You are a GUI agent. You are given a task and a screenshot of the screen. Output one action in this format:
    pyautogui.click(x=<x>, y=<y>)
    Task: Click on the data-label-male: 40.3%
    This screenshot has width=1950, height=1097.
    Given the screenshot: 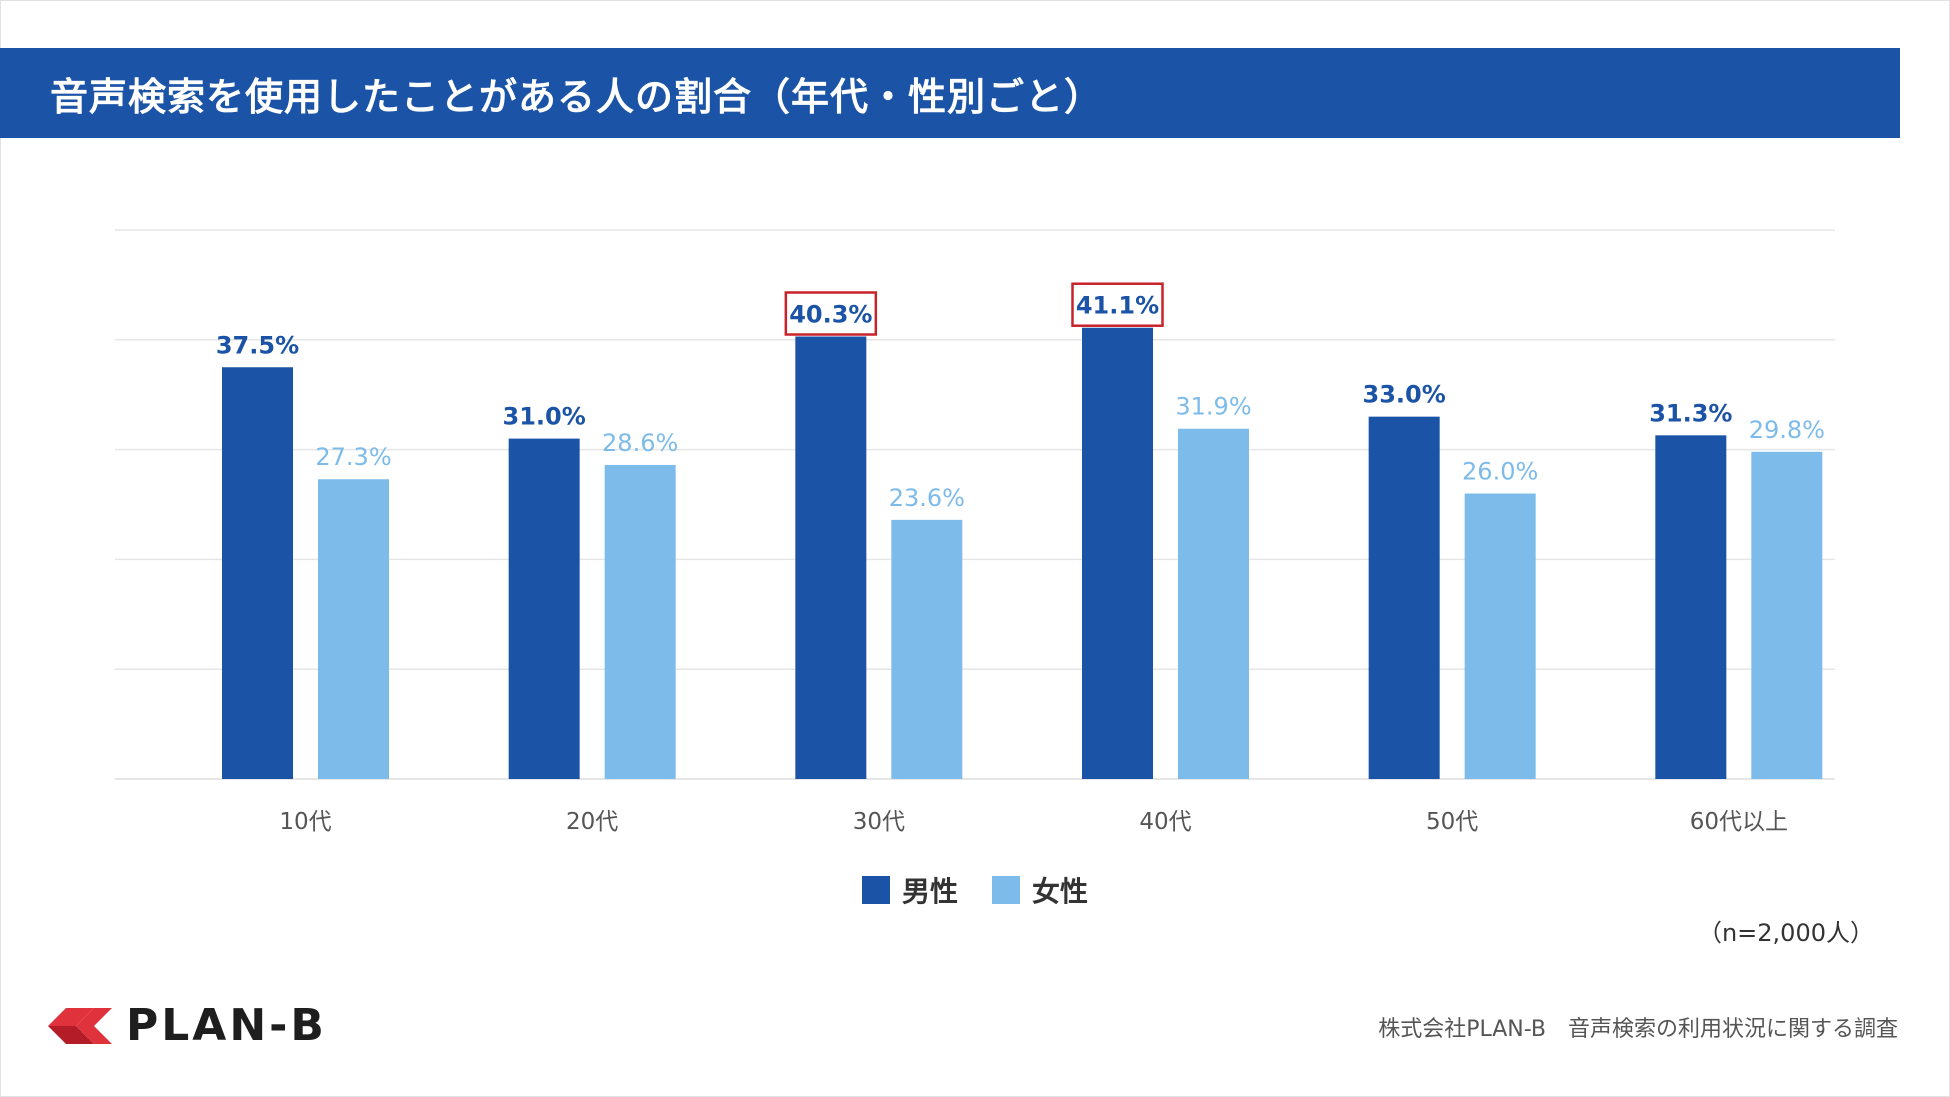 What is the action you would take?
    pyautogui.click(x=830, y=315)
    